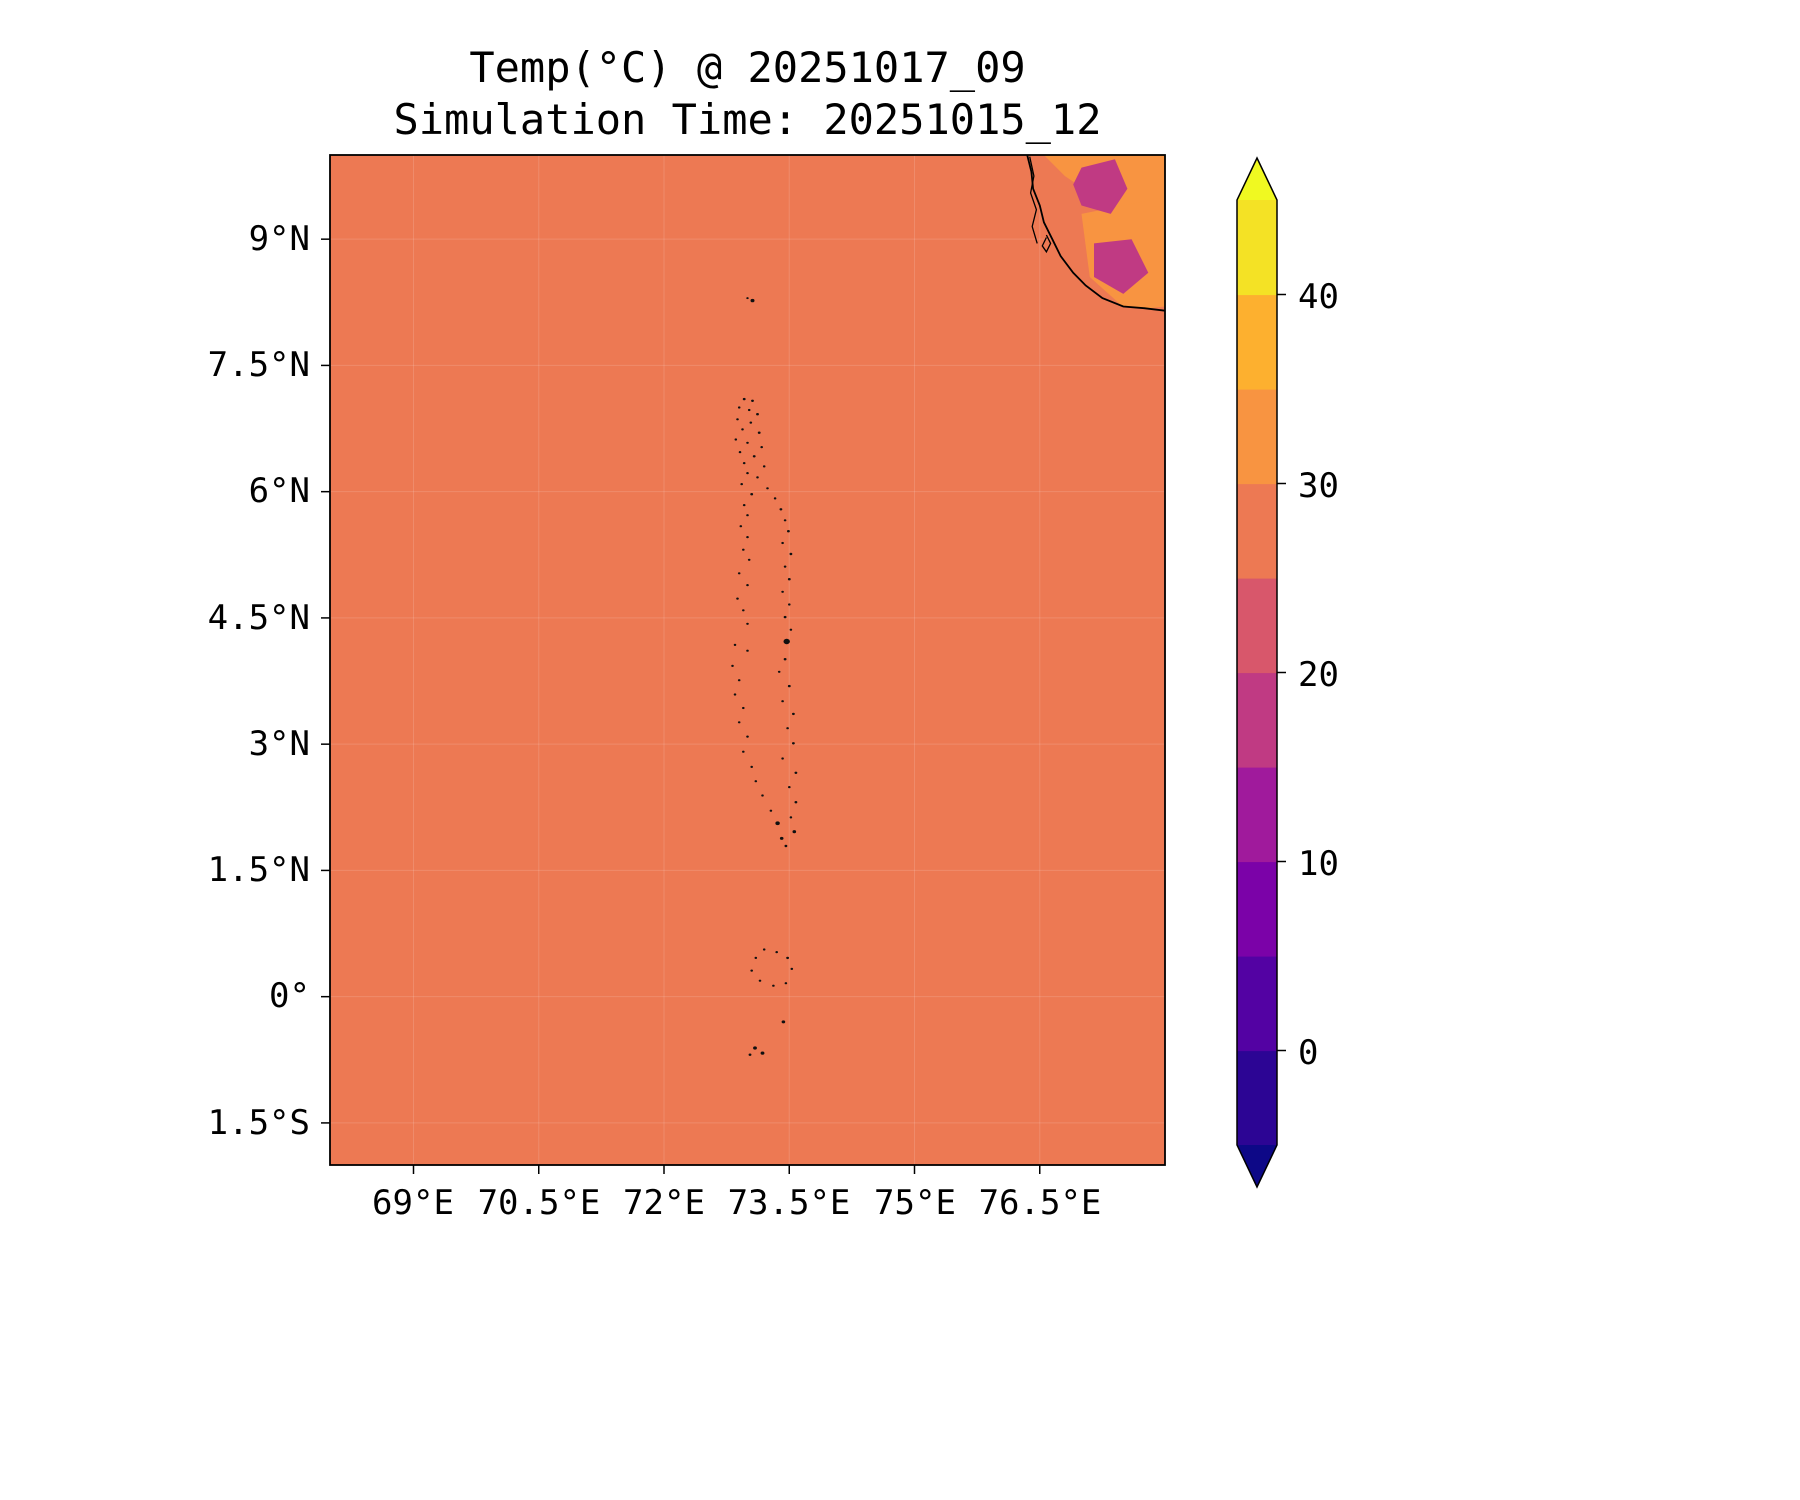  I want to click on x-tick-label: 72°E, so click(664, 1203).